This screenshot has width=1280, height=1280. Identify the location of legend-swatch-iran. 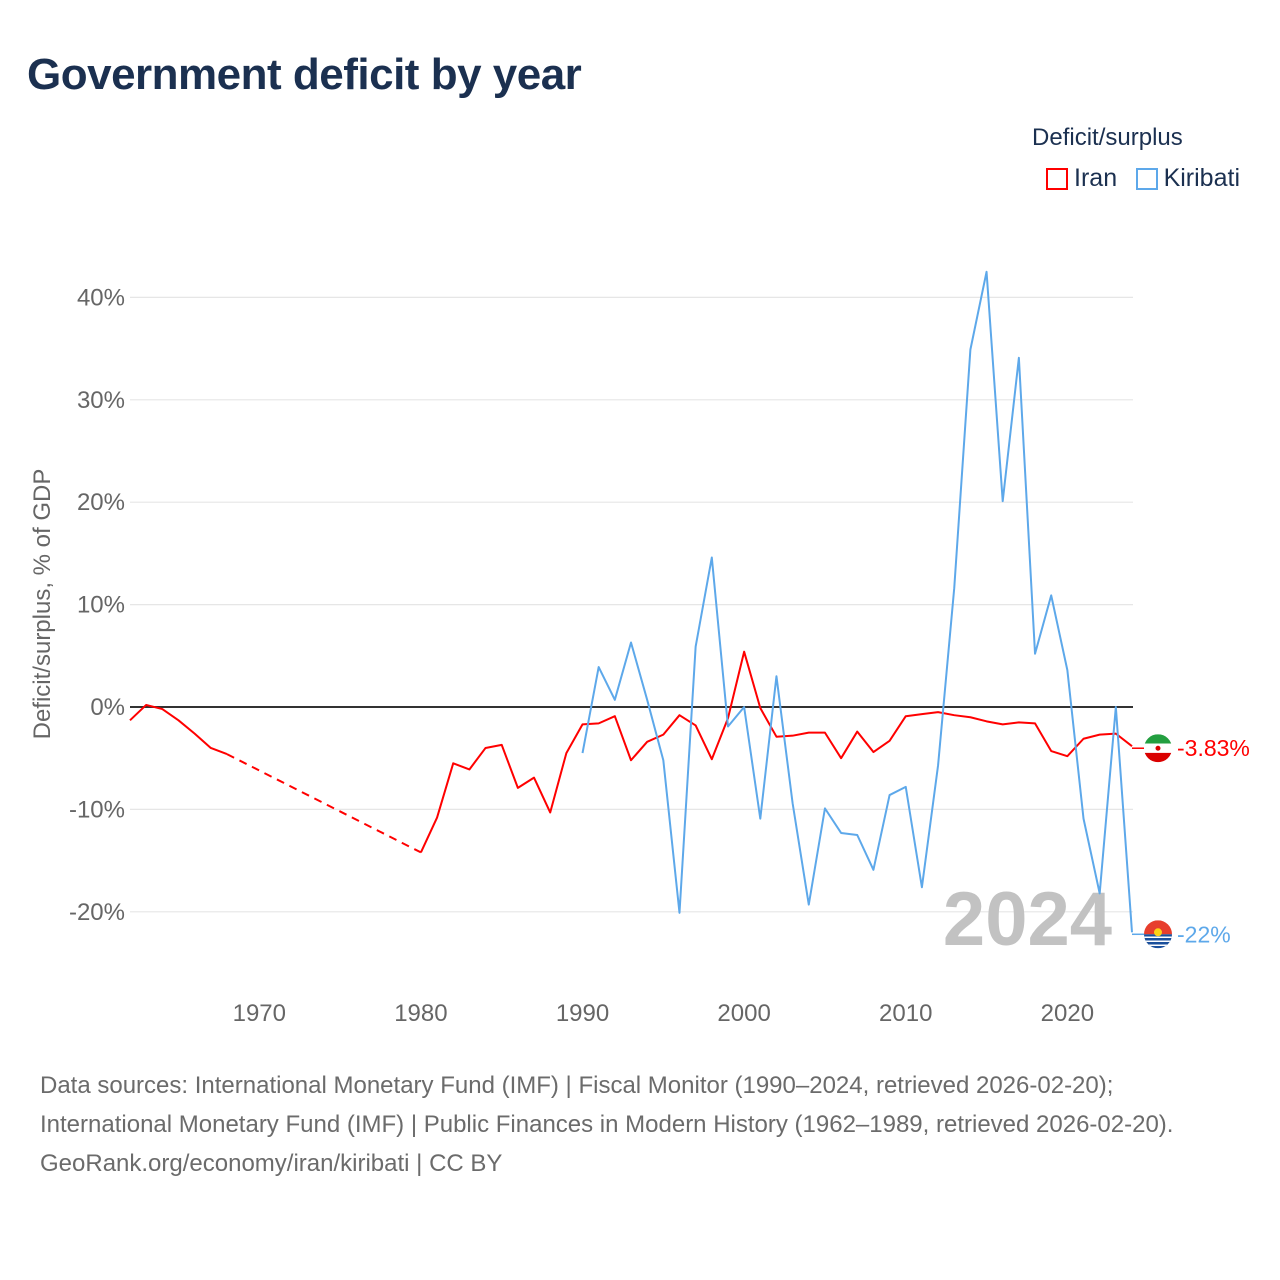
(1057, 178).